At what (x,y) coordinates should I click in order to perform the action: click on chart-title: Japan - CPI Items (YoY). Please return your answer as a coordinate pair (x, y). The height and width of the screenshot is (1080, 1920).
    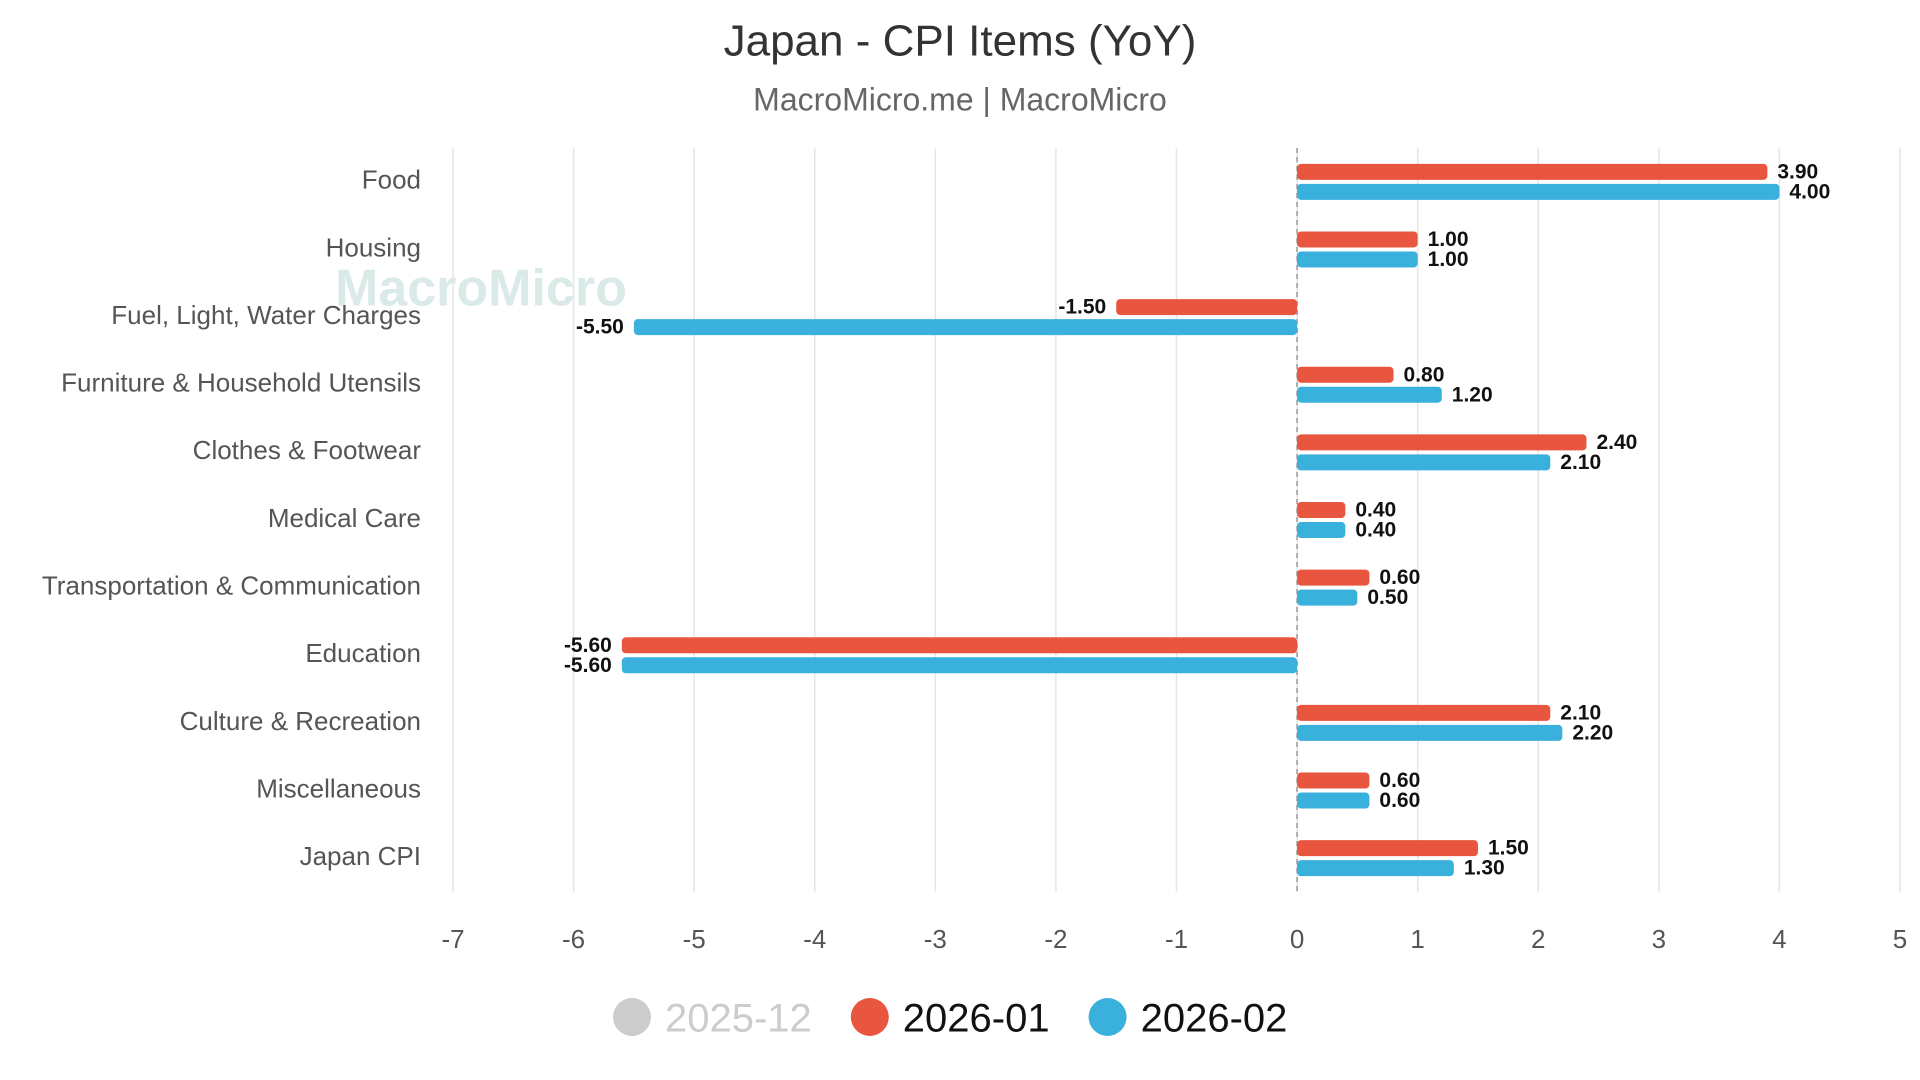
    Looking at the image, I should click on (960, 41).